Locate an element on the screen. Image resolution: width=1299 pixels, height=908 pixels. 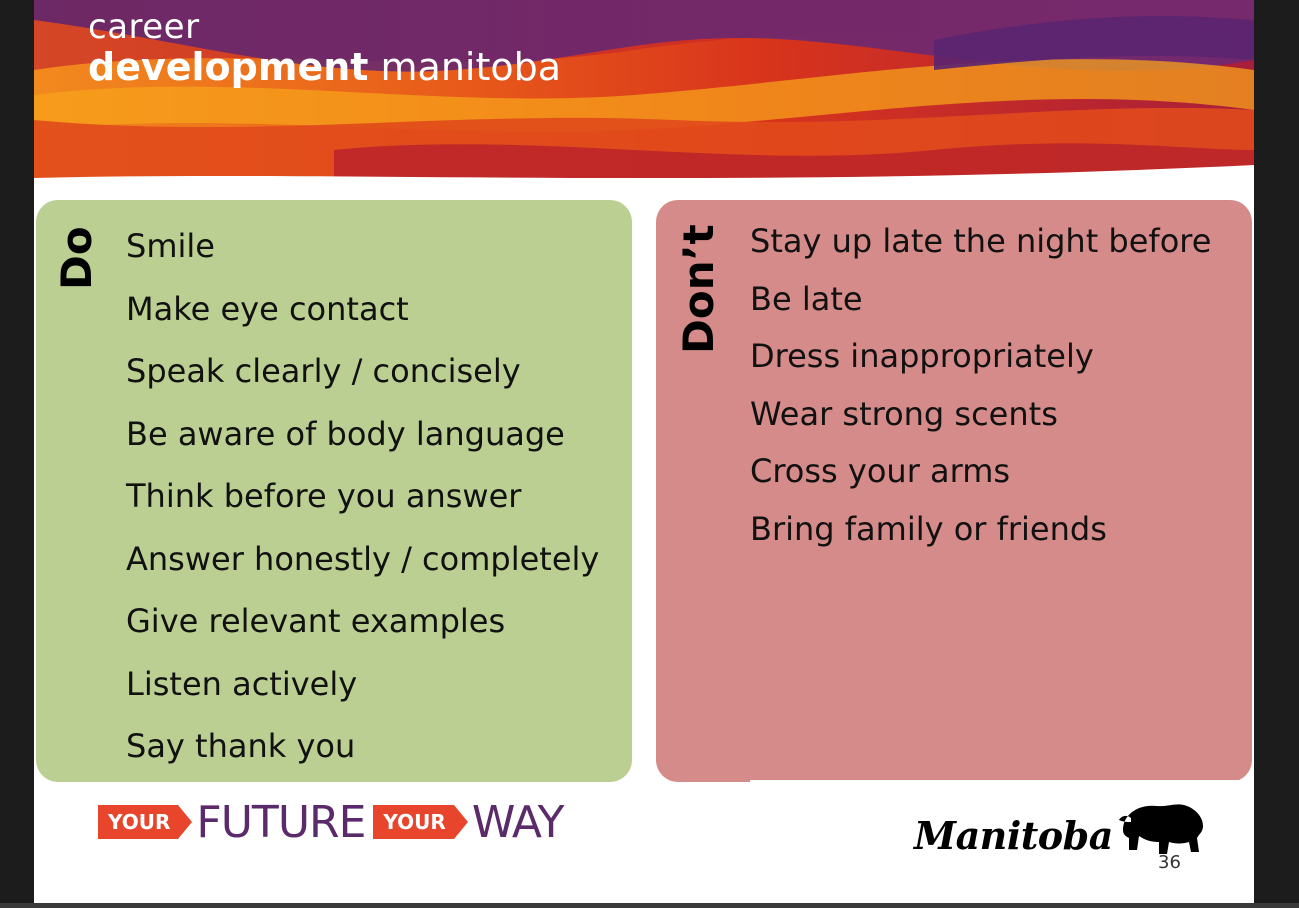
dont-item: Cross your arms is located at coordinates (880, 471).